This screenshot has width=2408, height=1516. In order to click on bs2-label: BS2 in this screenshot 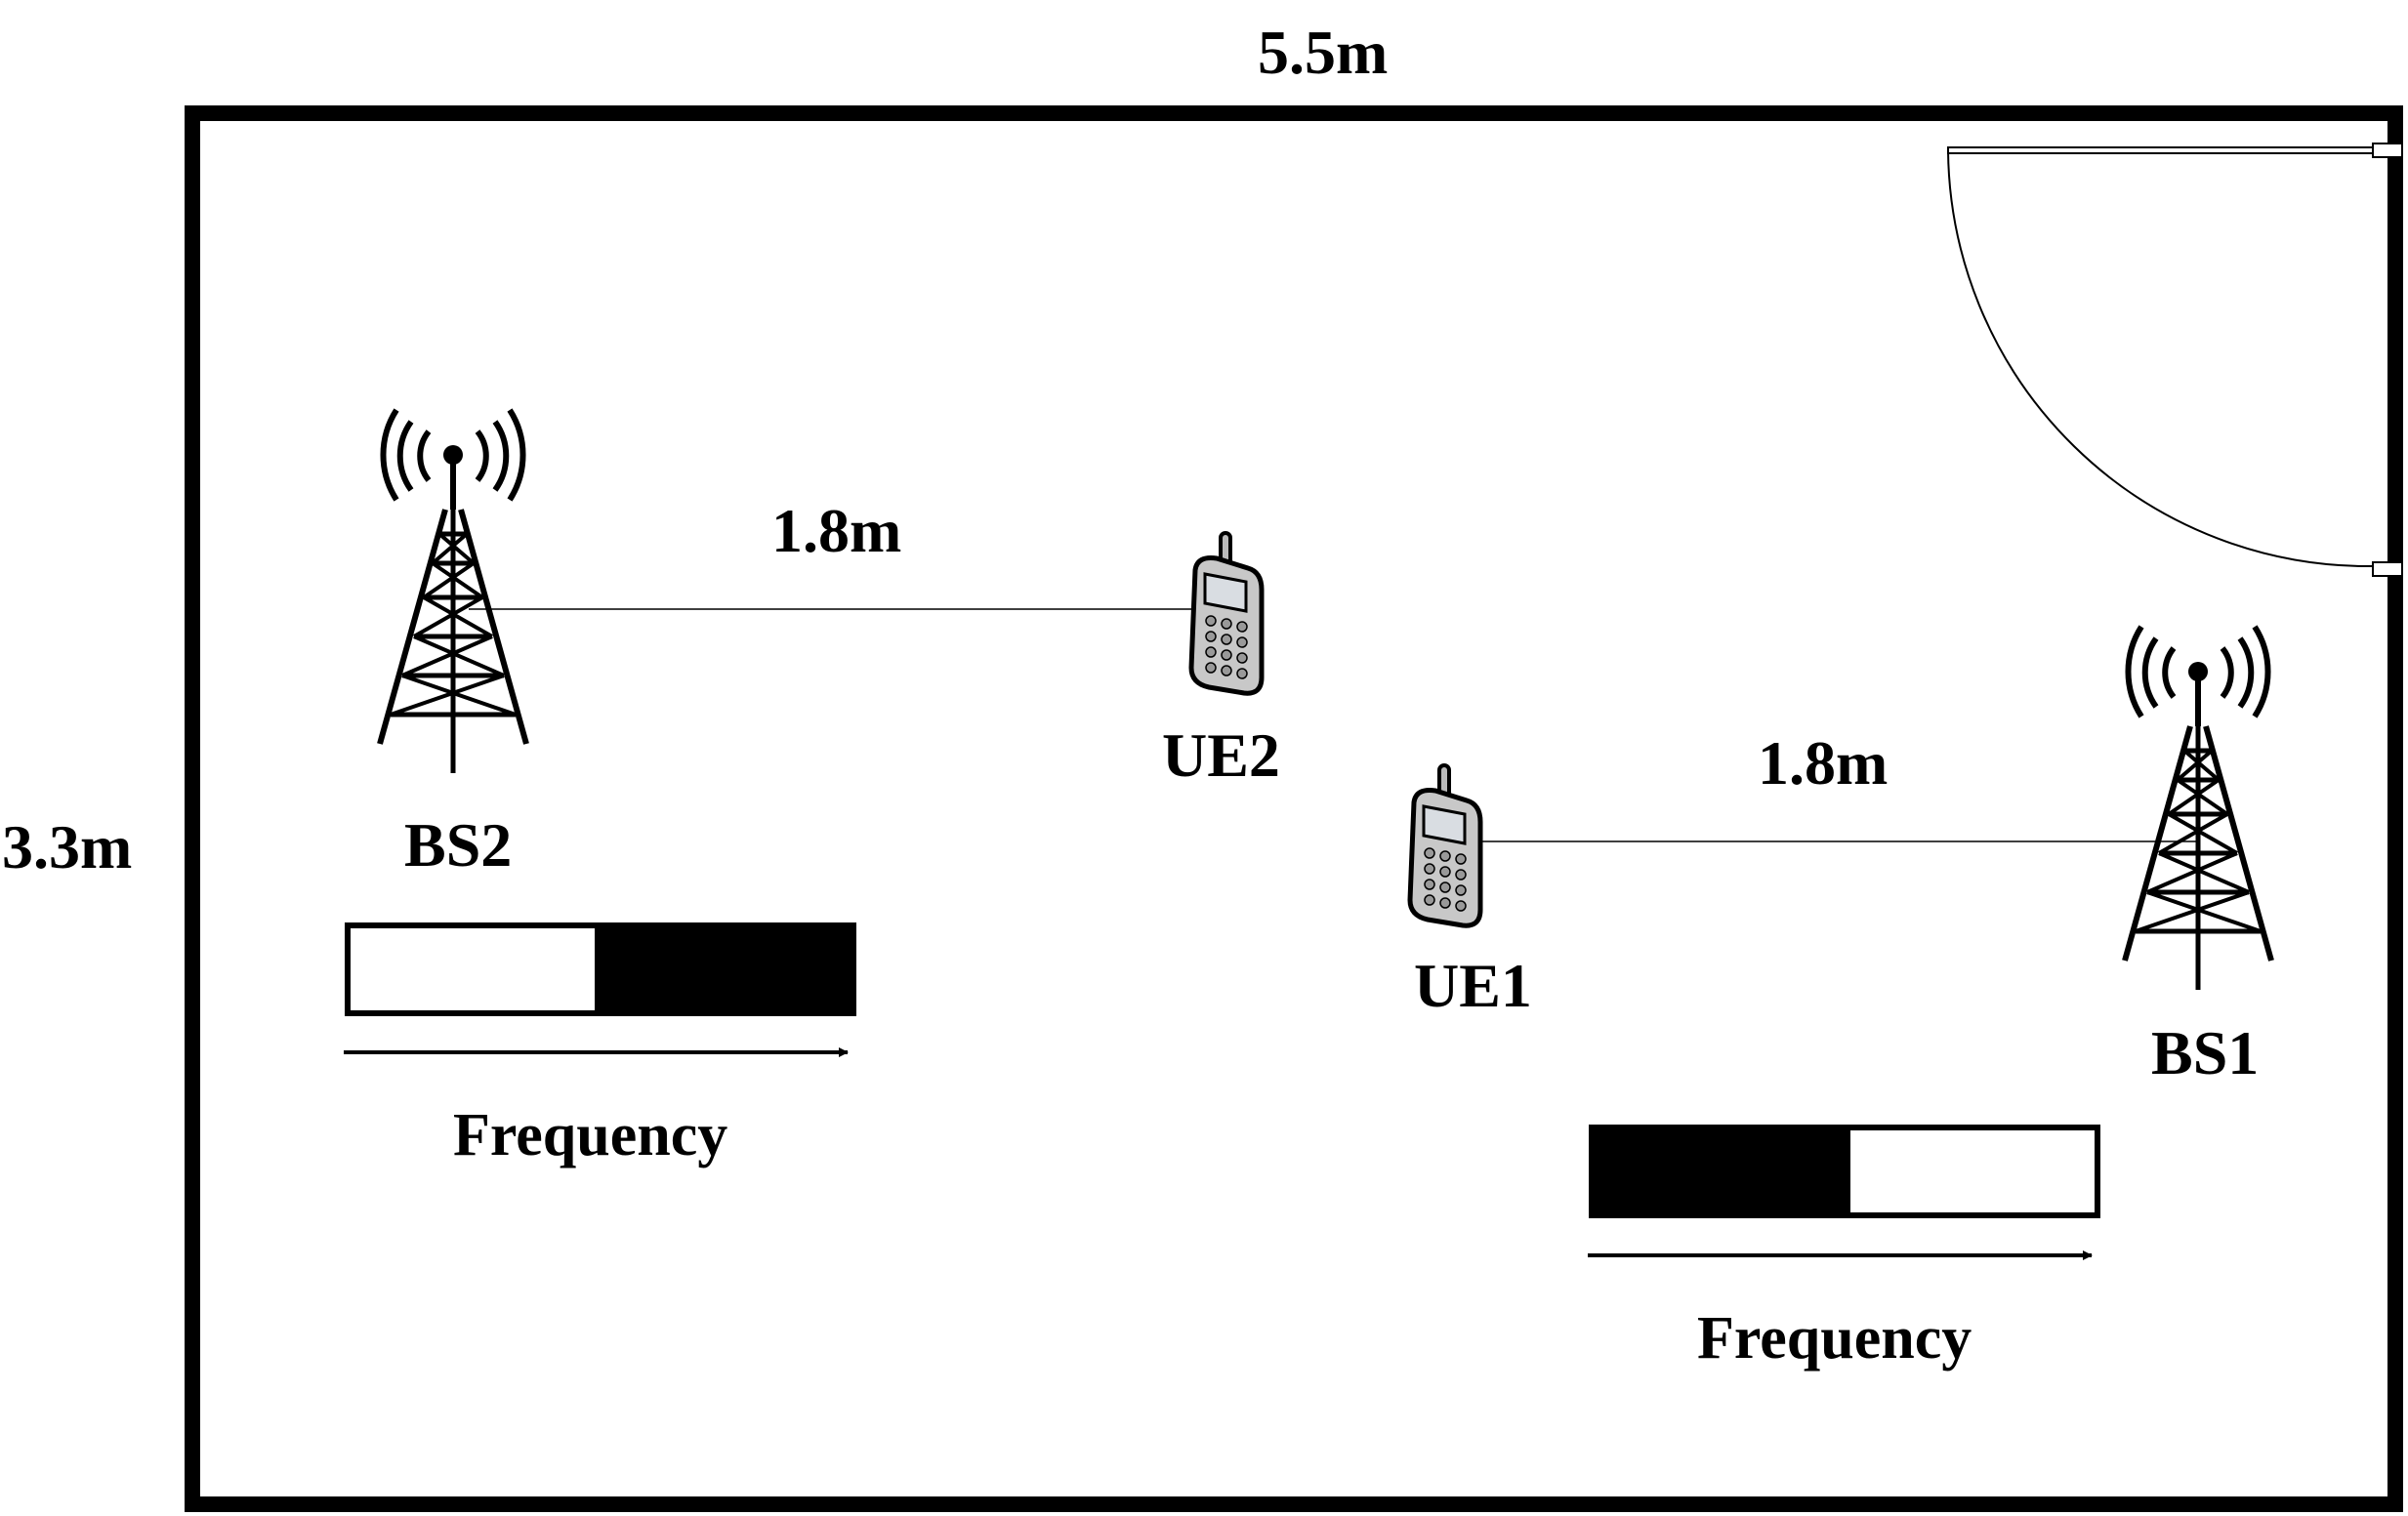, I will do `click(458, 845)`.